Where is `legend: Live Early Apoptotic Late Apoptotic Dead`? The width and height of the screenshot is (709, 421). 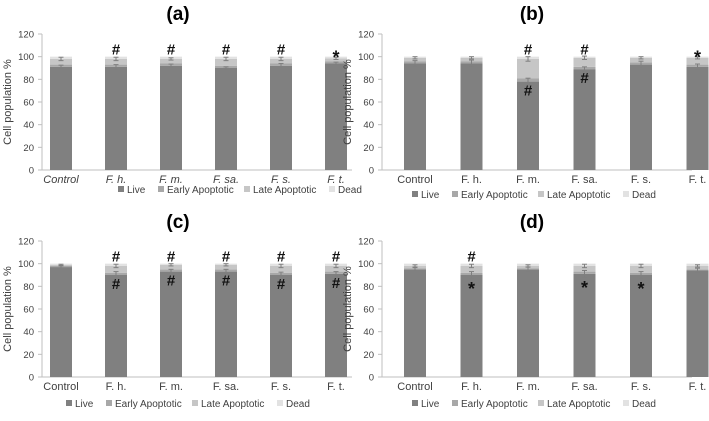
legend: Live Early Apoptotic Late Apoptotic Dead is located at coordinates (240, 190).